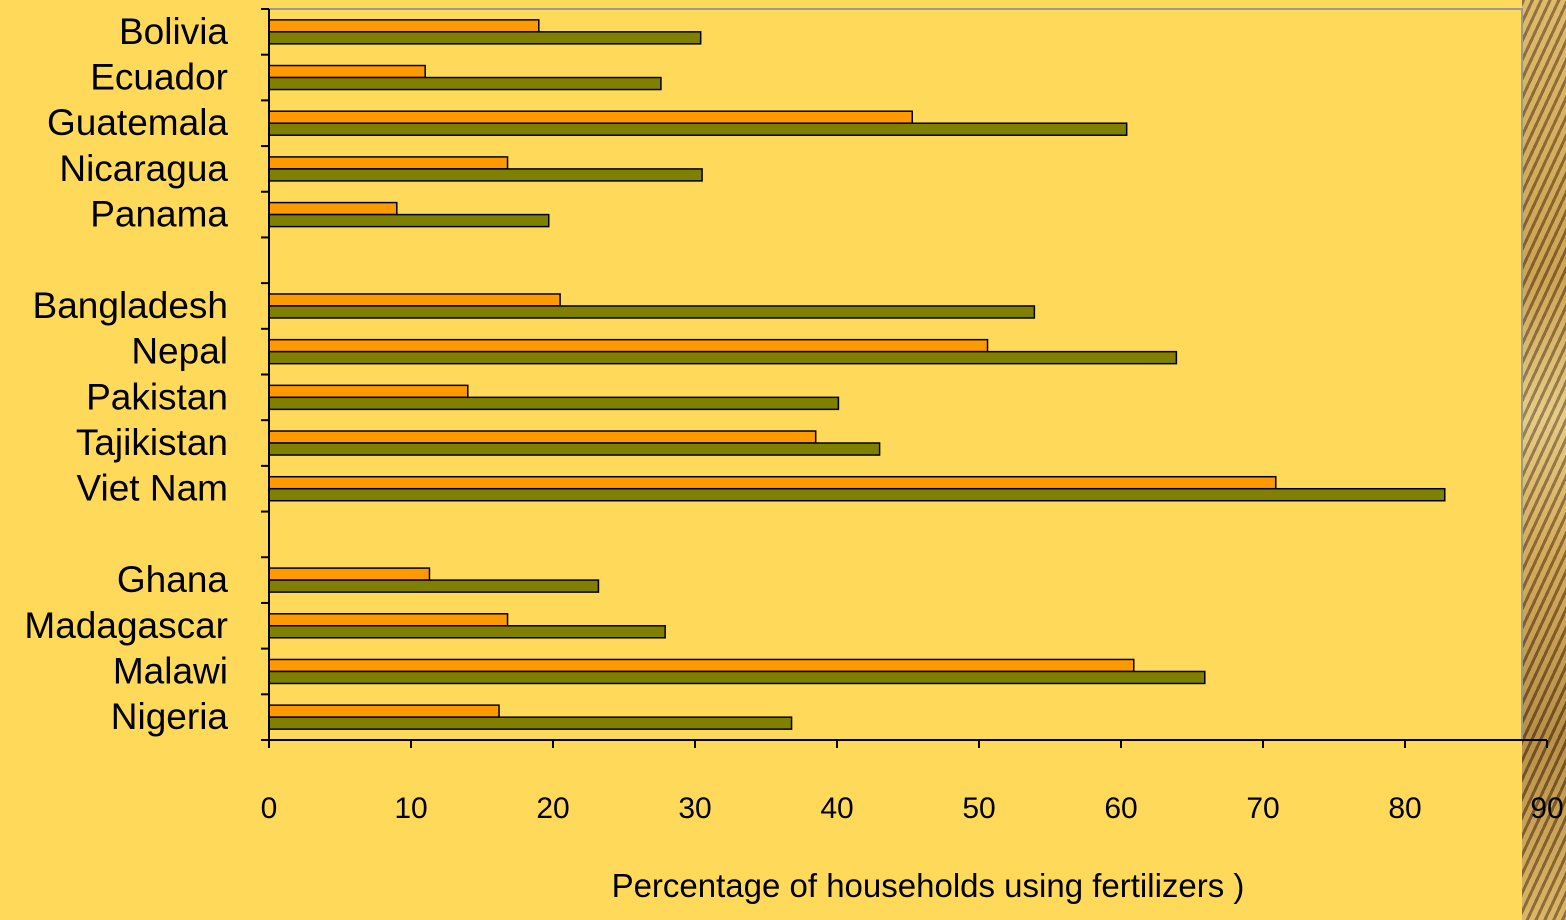 This screenshot has width=1566, height=920. I want to click on category-label: Nicaragua, so click(143, 168).